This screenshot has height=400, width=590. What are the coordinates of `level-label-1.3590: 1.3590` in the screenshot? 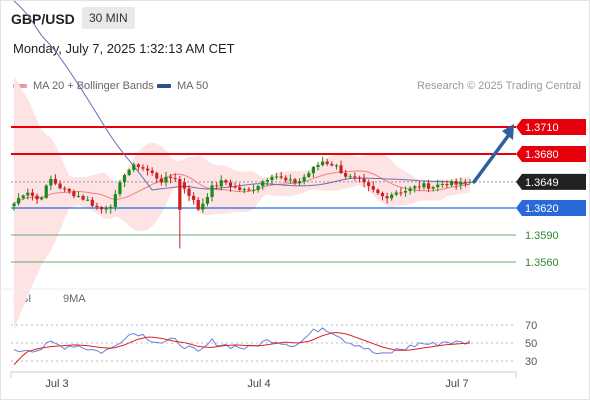 It's located at (542, 236).